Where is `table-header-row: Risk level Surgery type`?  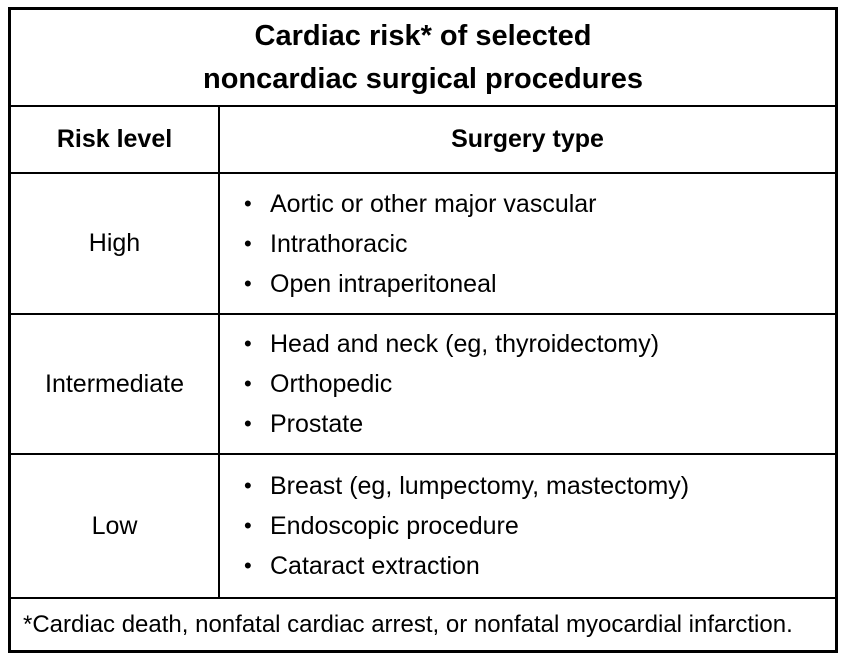
table-header-row: Risk level Surgery type is located at coordinates (423, 140).